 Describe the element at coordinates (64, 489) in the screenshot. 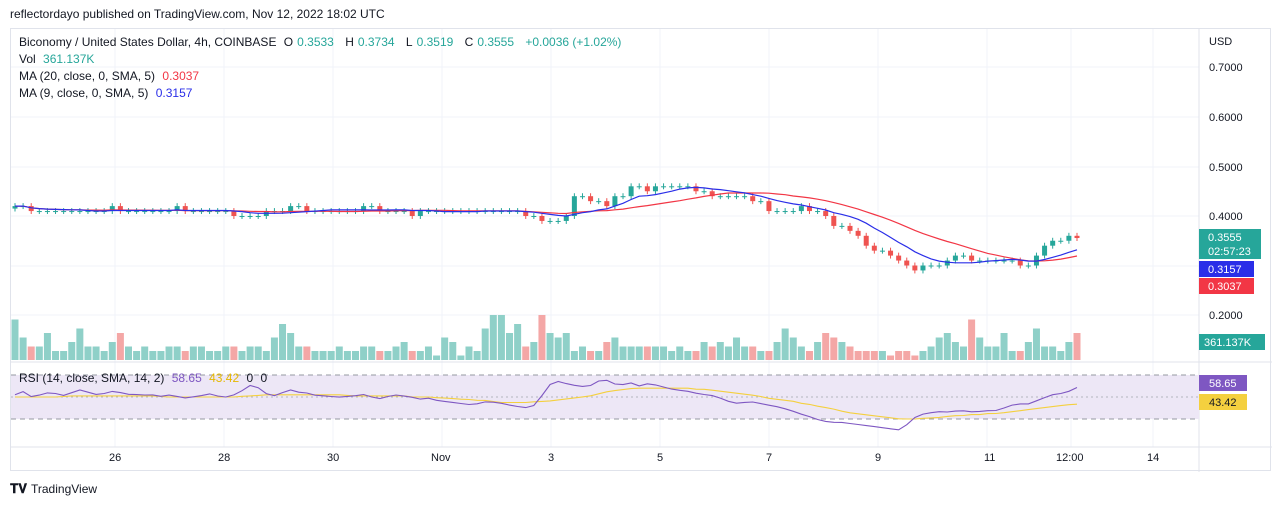

I see `footer-brand: TradingView` at that location.